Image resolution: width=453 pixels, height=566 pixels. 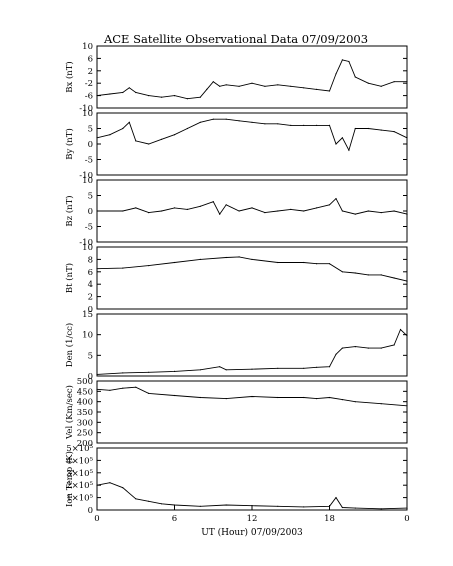 What do you see at coordinates (85, 413) in the screenshot?
I see `y-tick-label: 350` at bounding box center [85, 413].